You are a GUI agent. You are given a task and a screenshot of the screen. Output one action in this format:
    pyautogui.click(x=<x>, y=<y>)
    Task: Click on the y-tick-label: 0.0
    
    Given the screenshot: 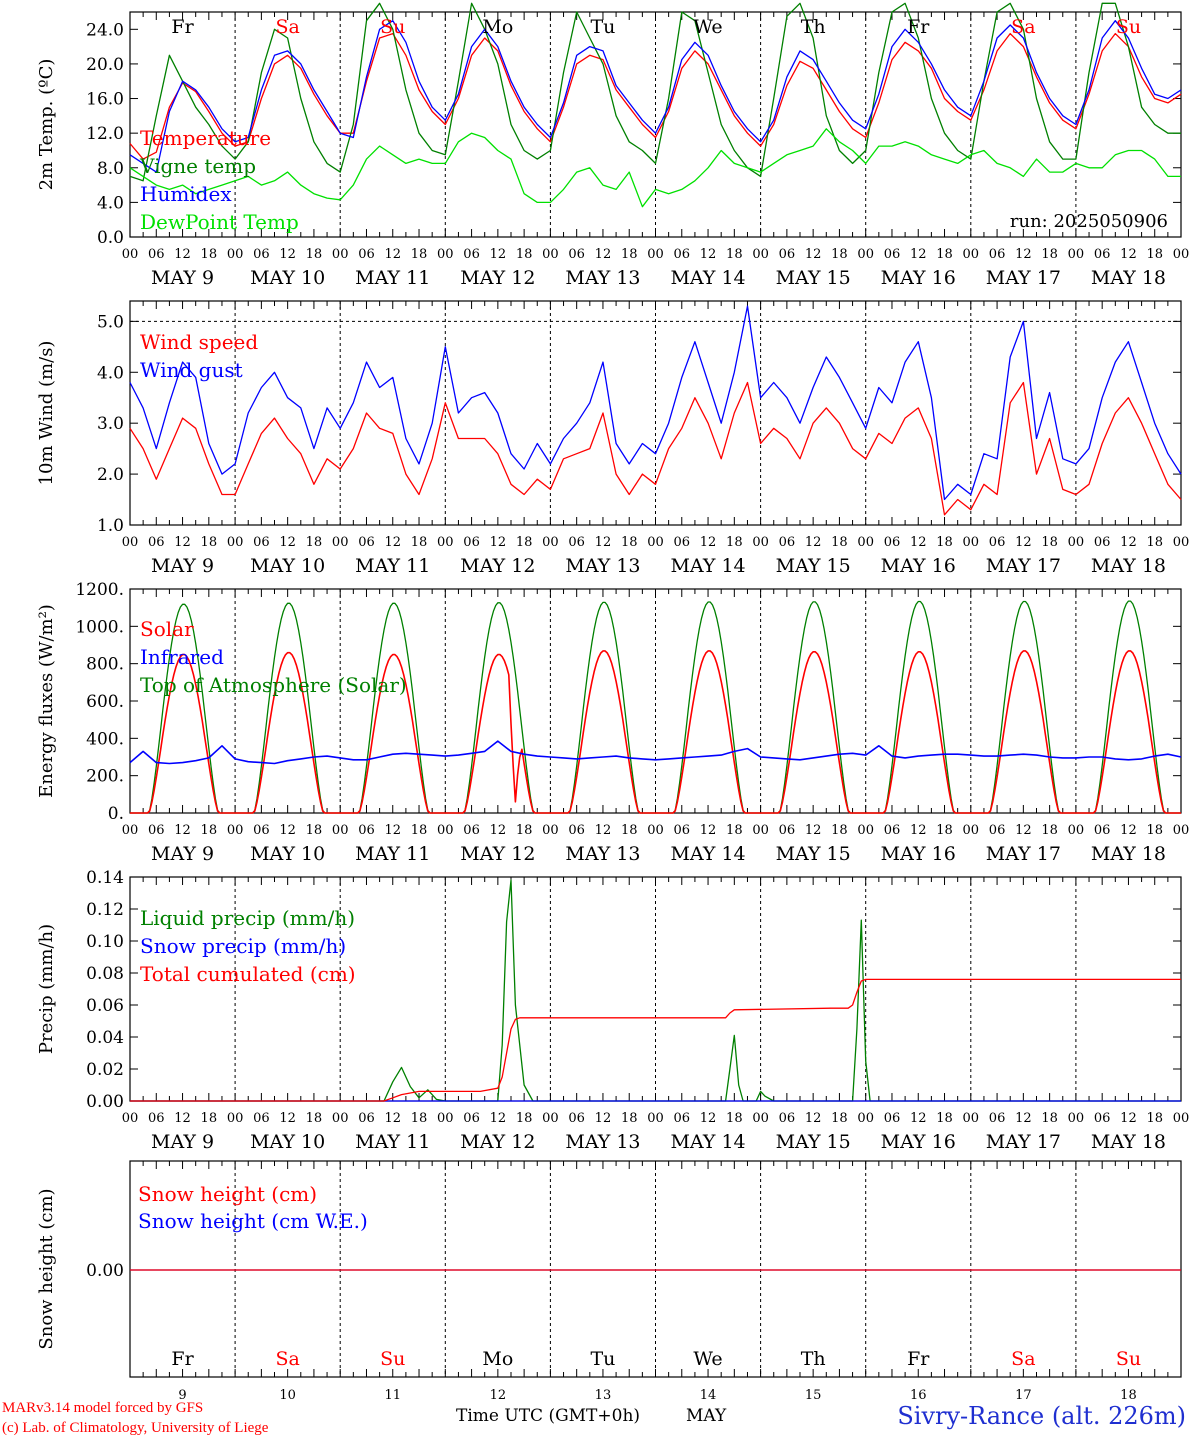 What is the action you would take?
    pyautogui.click(x=110, y=238)
    